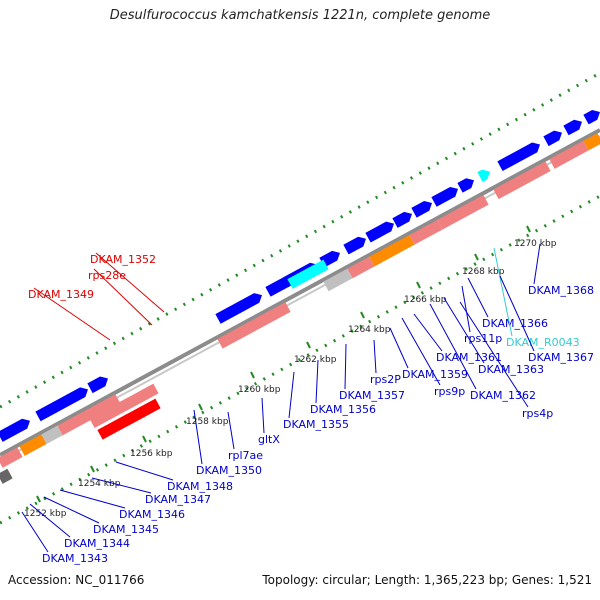 The image size is (600, 600). Describe the element at coordinates (535, 244) in the screenshot. I see `tick-label: 1270 kbp` at that location.